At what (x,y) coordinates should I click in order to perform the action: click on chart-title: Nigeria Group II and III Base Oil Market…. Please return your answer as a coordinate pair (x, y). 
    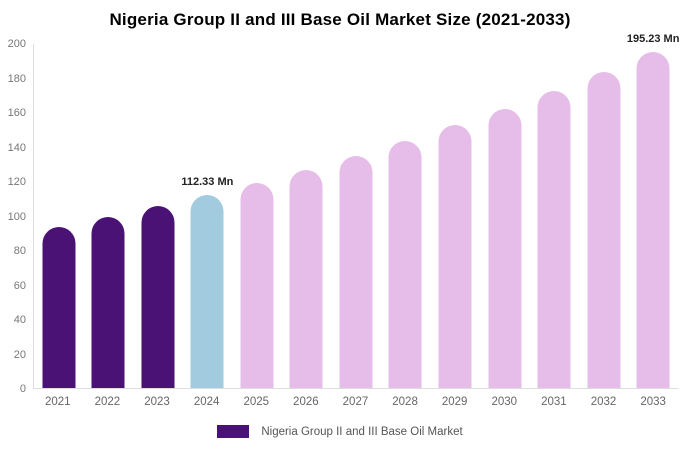
    Looking at the image, I should click on (340, 19).